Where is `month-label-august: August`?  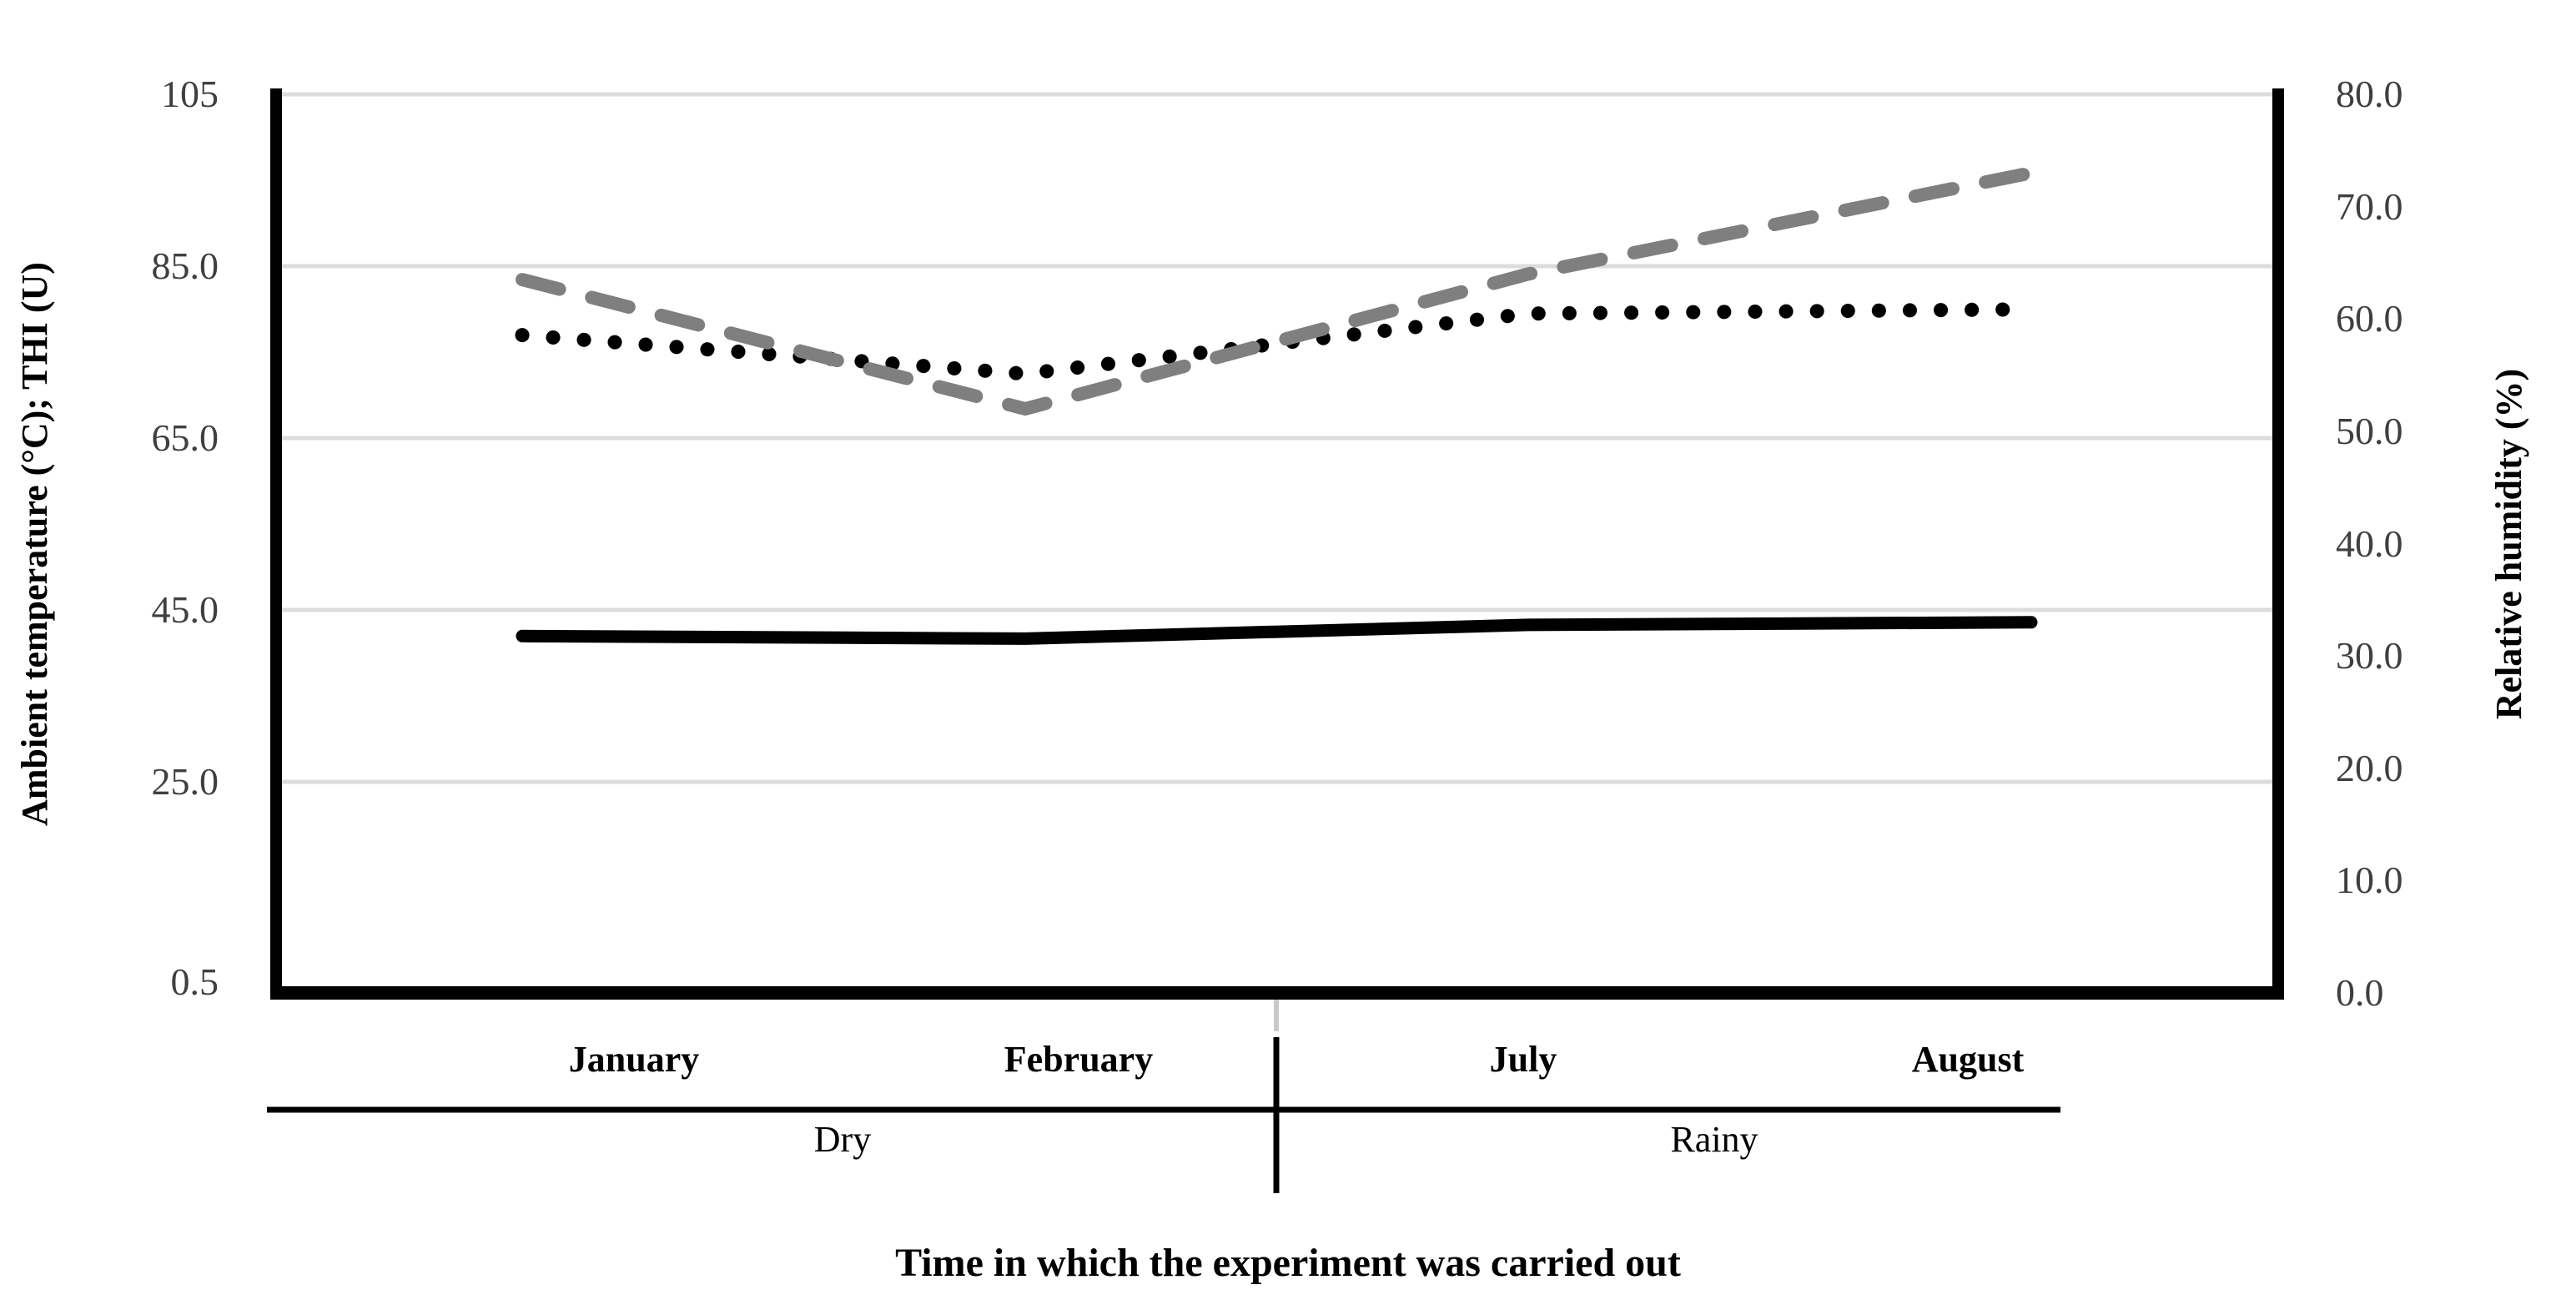
month-label-august: August is located at coordinates (1968, 1060).